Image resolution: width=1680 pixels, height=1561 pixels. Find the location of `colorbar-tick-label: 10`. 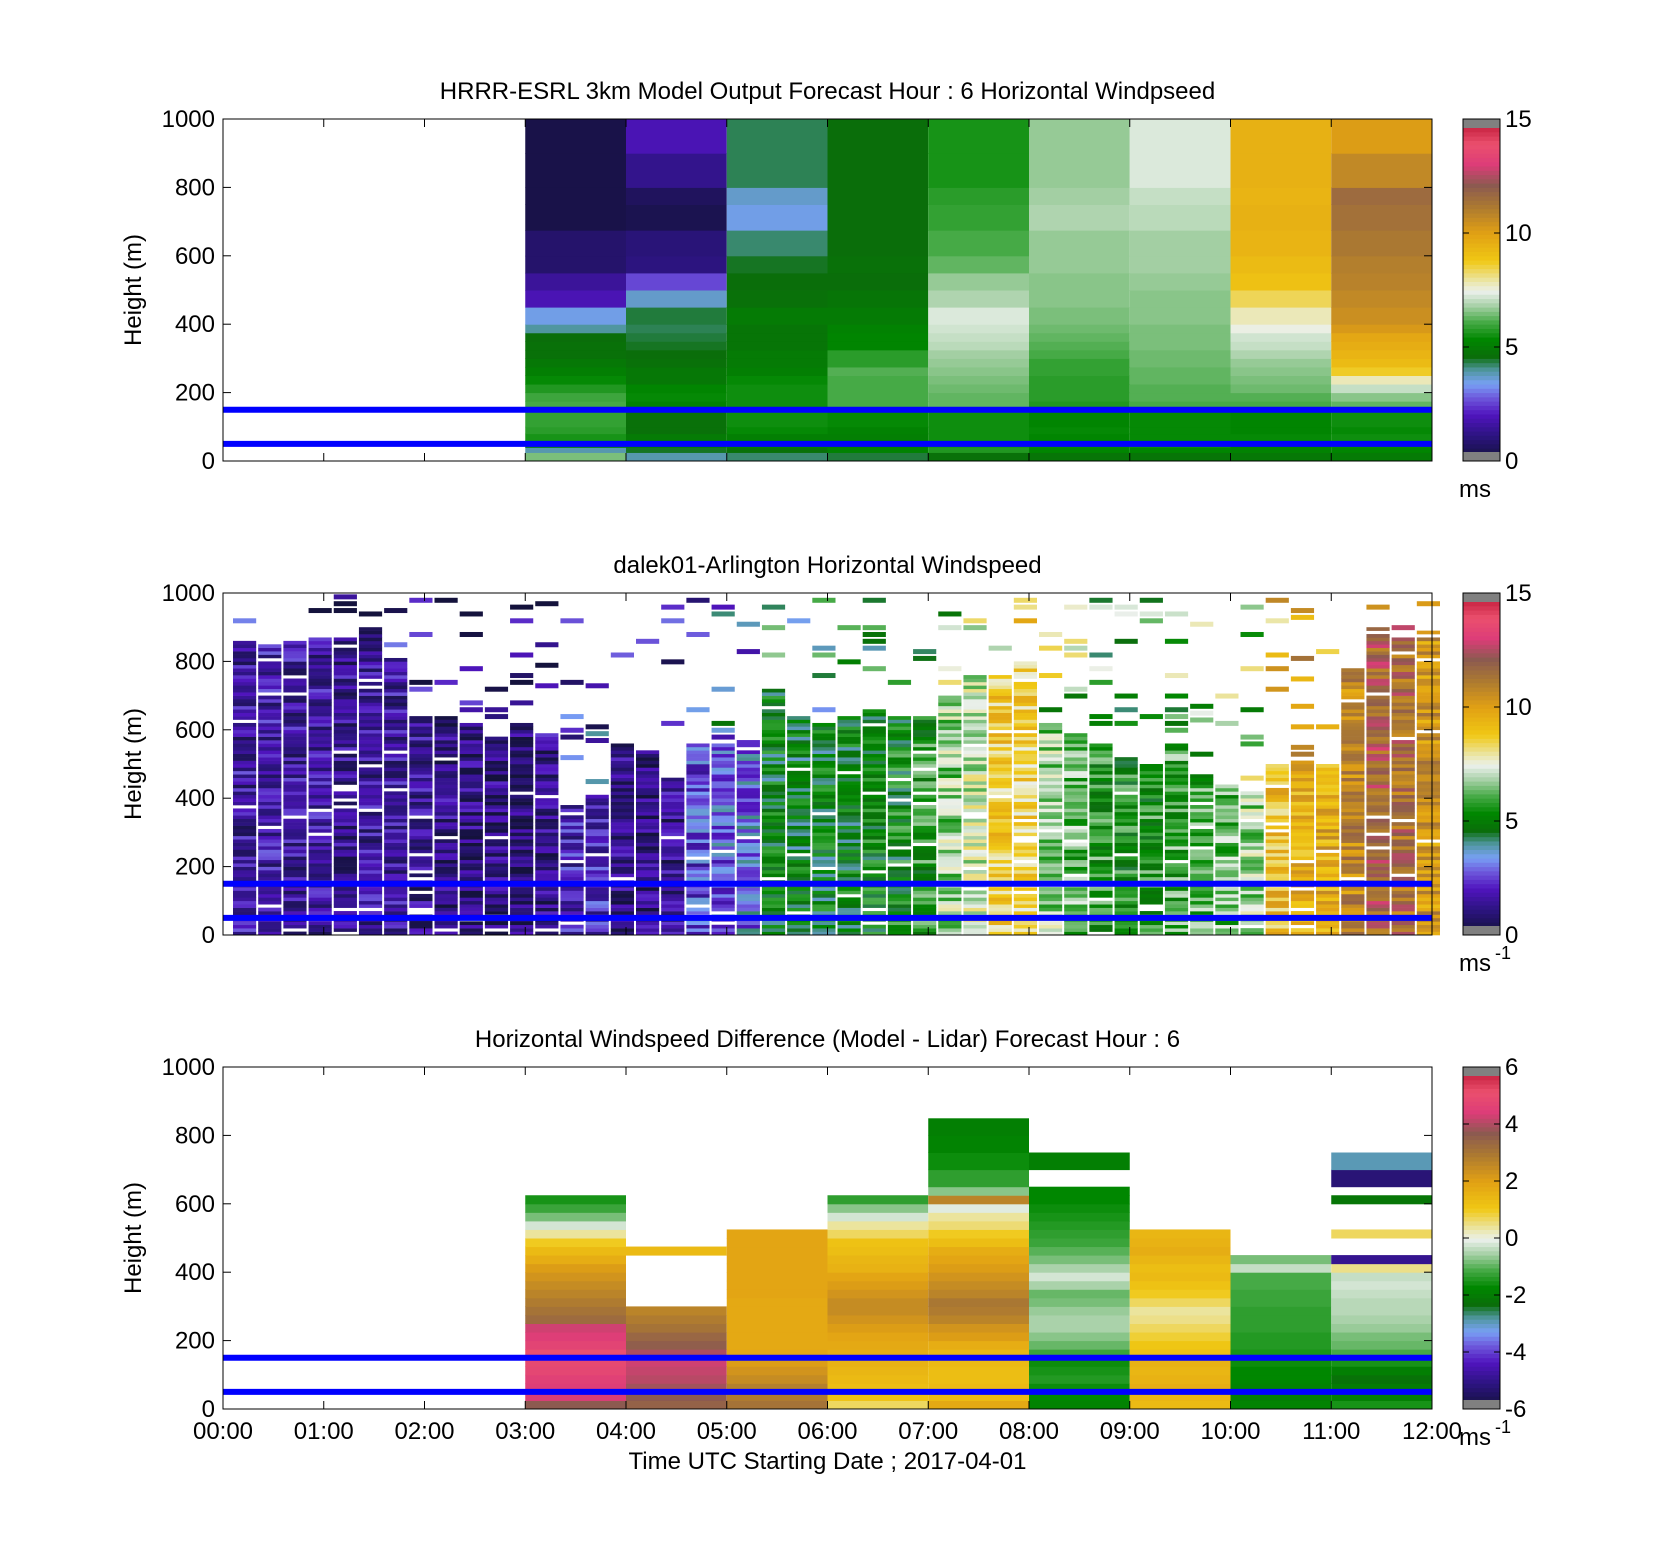

colorbar-tick-label: 10 is located at coordinates (1518, 233).